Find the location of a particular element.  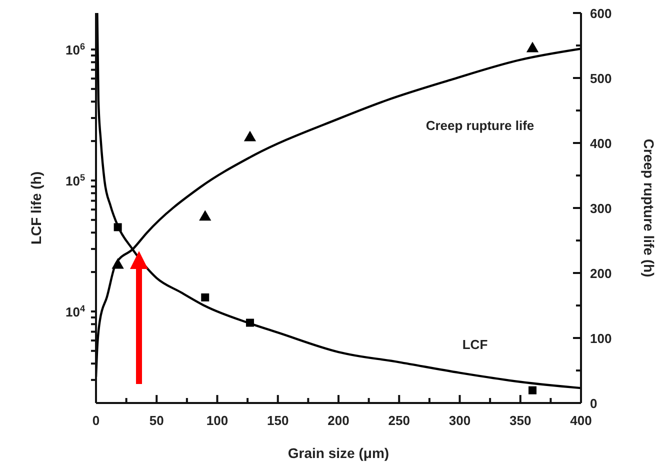

x-tick-label: 150 is located at coordinates (278, 420).